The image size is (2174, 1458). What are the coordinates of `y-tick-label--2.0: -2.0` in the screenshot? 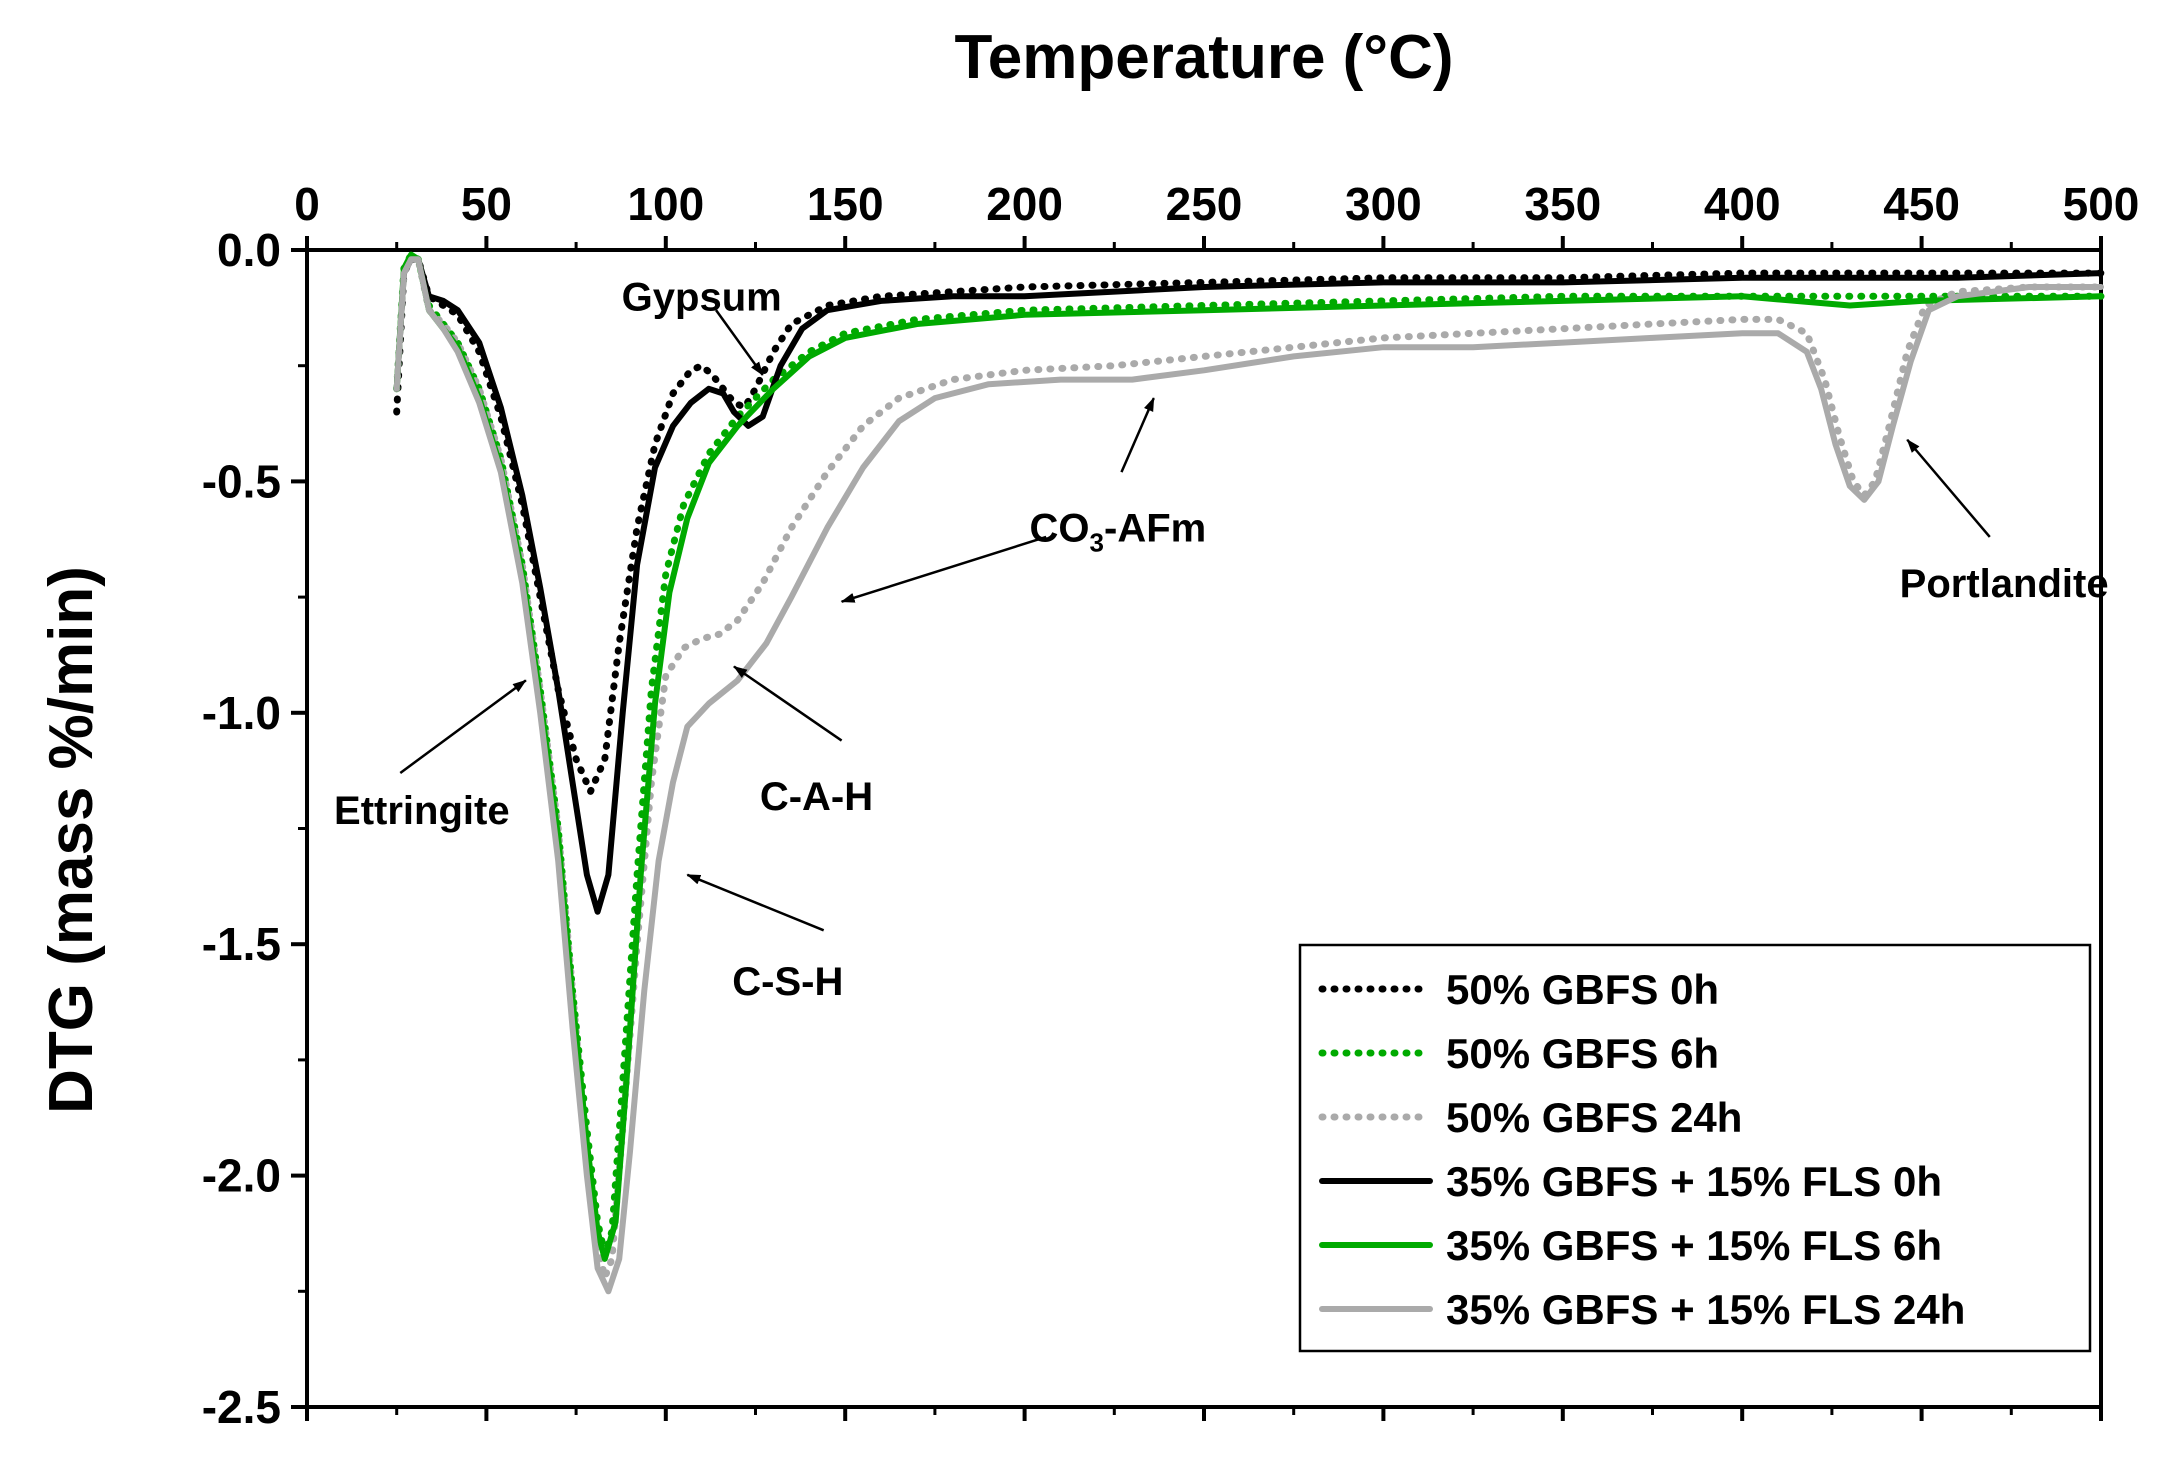 It's located at (241, 1176).